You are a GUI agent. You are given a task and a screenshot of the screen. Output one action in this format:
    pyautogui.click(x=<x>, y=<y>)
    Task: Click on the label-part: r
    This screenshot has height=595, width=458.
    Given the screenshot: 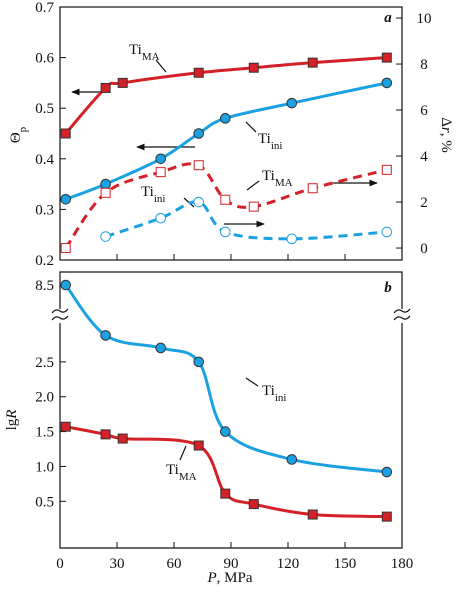 What is the action you would take?
    pyautogui.click(x=446, y=130)
    